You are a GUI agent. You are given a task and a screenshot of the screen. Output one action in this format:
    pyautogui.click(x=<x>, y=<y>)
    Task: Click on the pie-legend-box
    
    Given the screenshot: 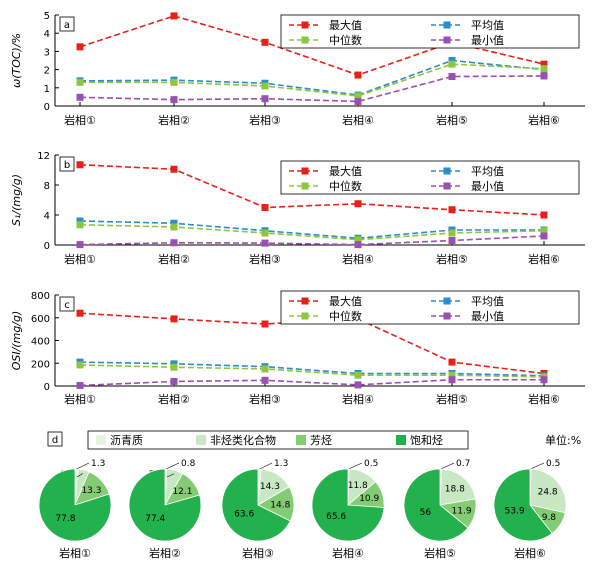 What is the action you would take?
    pyautogui.click(x=278, y=440)
    